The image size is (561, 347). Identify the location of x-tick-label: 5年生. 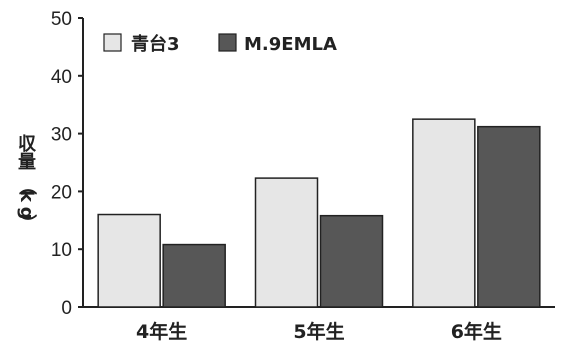
(318, 331).